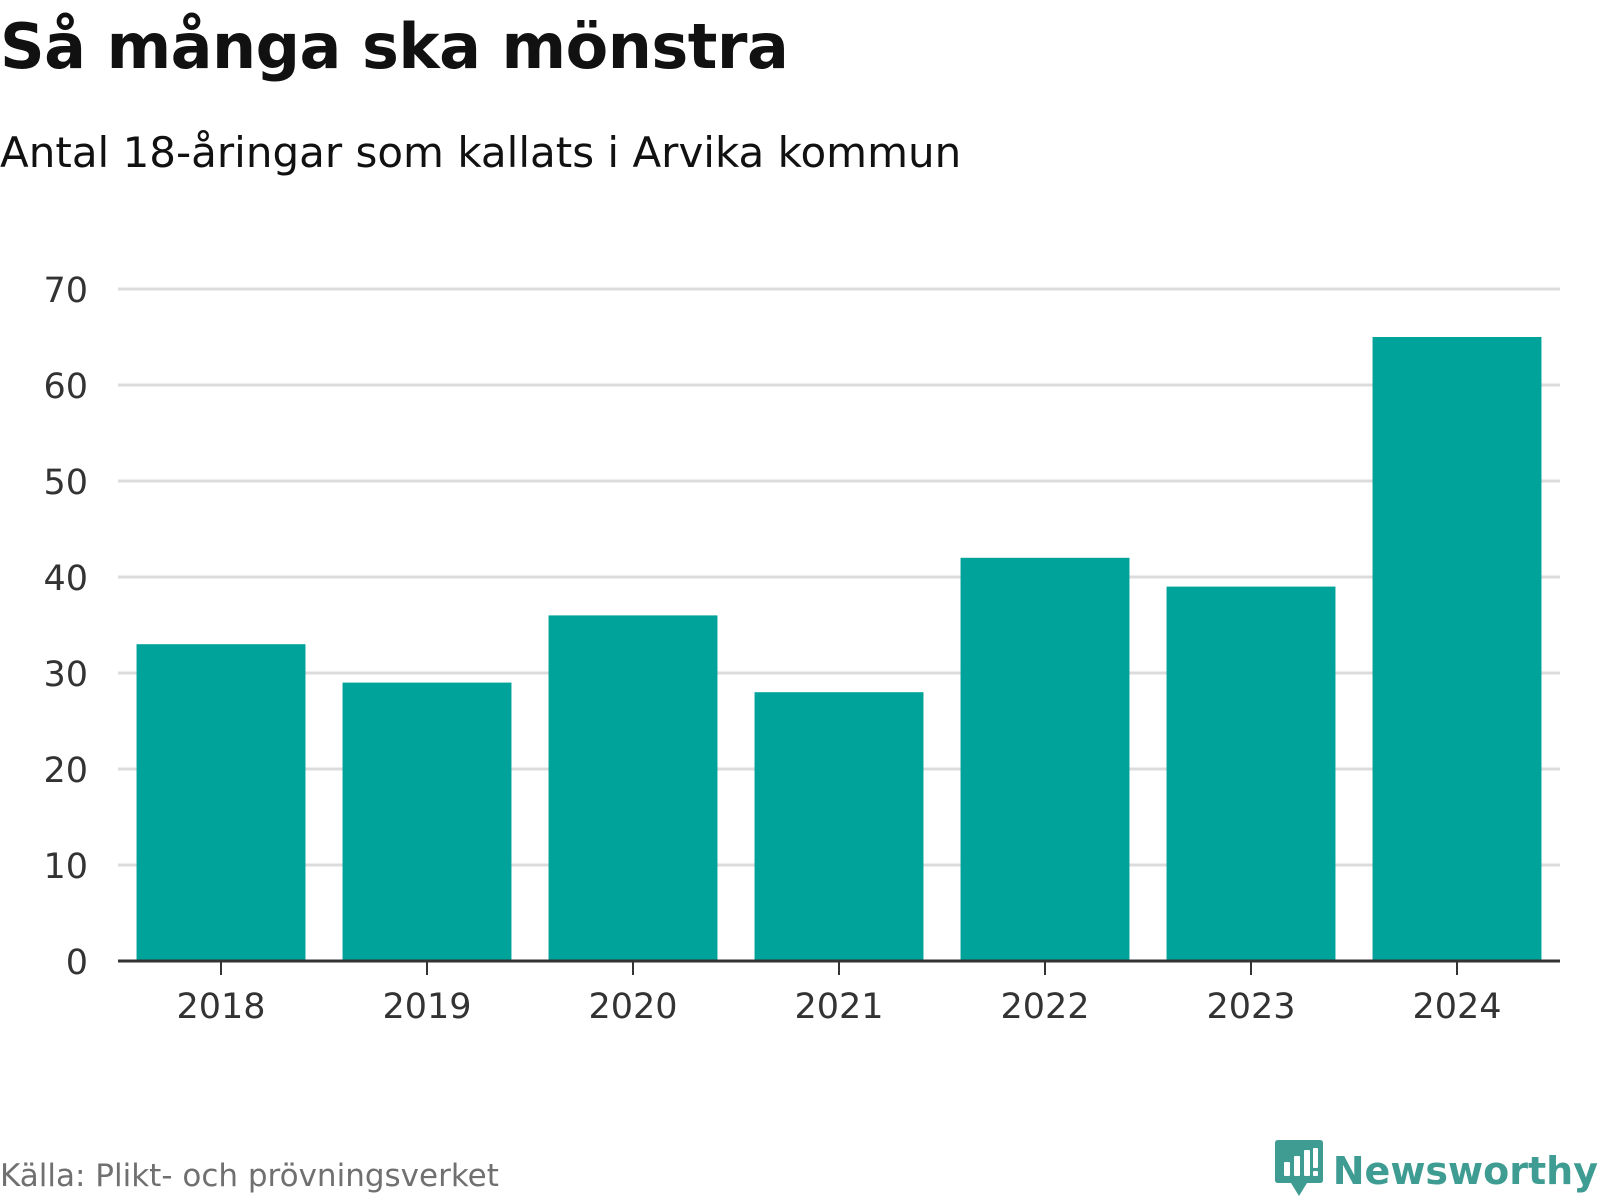  Describe the element at coordinates (394, 46) in the screenshot. I see `chart-title: Så många ska mönstra` at that location.